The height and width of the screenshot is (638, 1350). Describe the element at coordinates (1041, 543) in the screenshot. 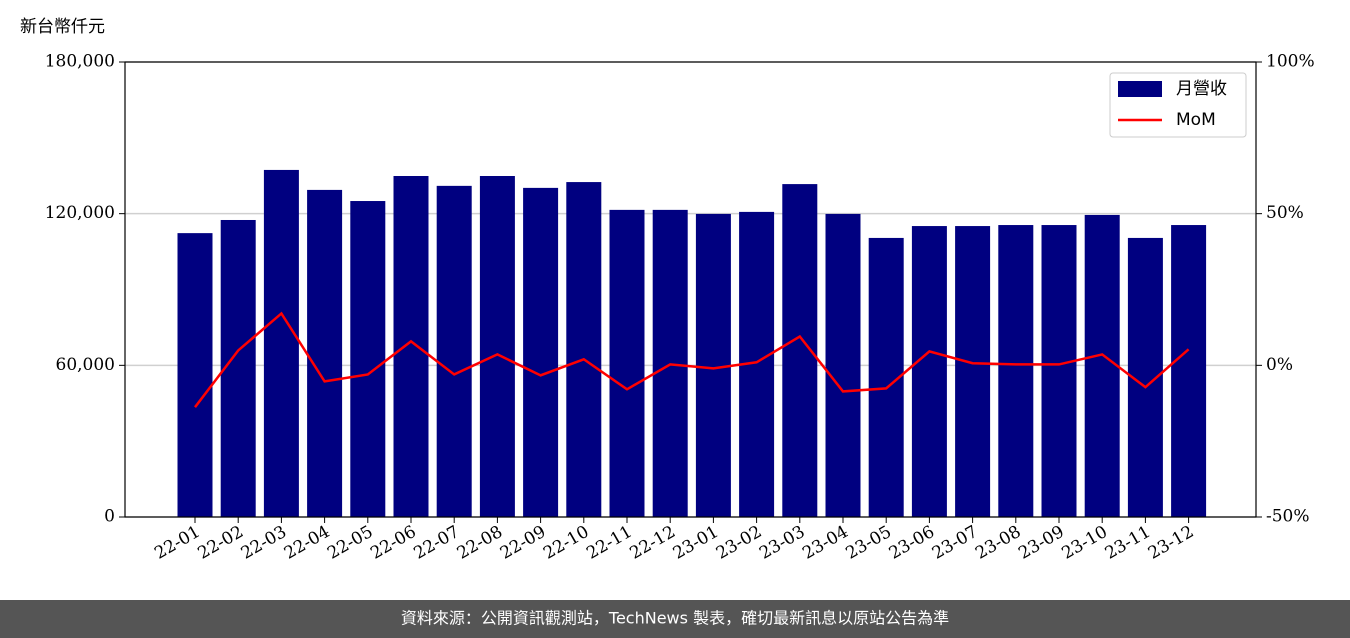

I see `x-tick-label: 23-09` at that location.